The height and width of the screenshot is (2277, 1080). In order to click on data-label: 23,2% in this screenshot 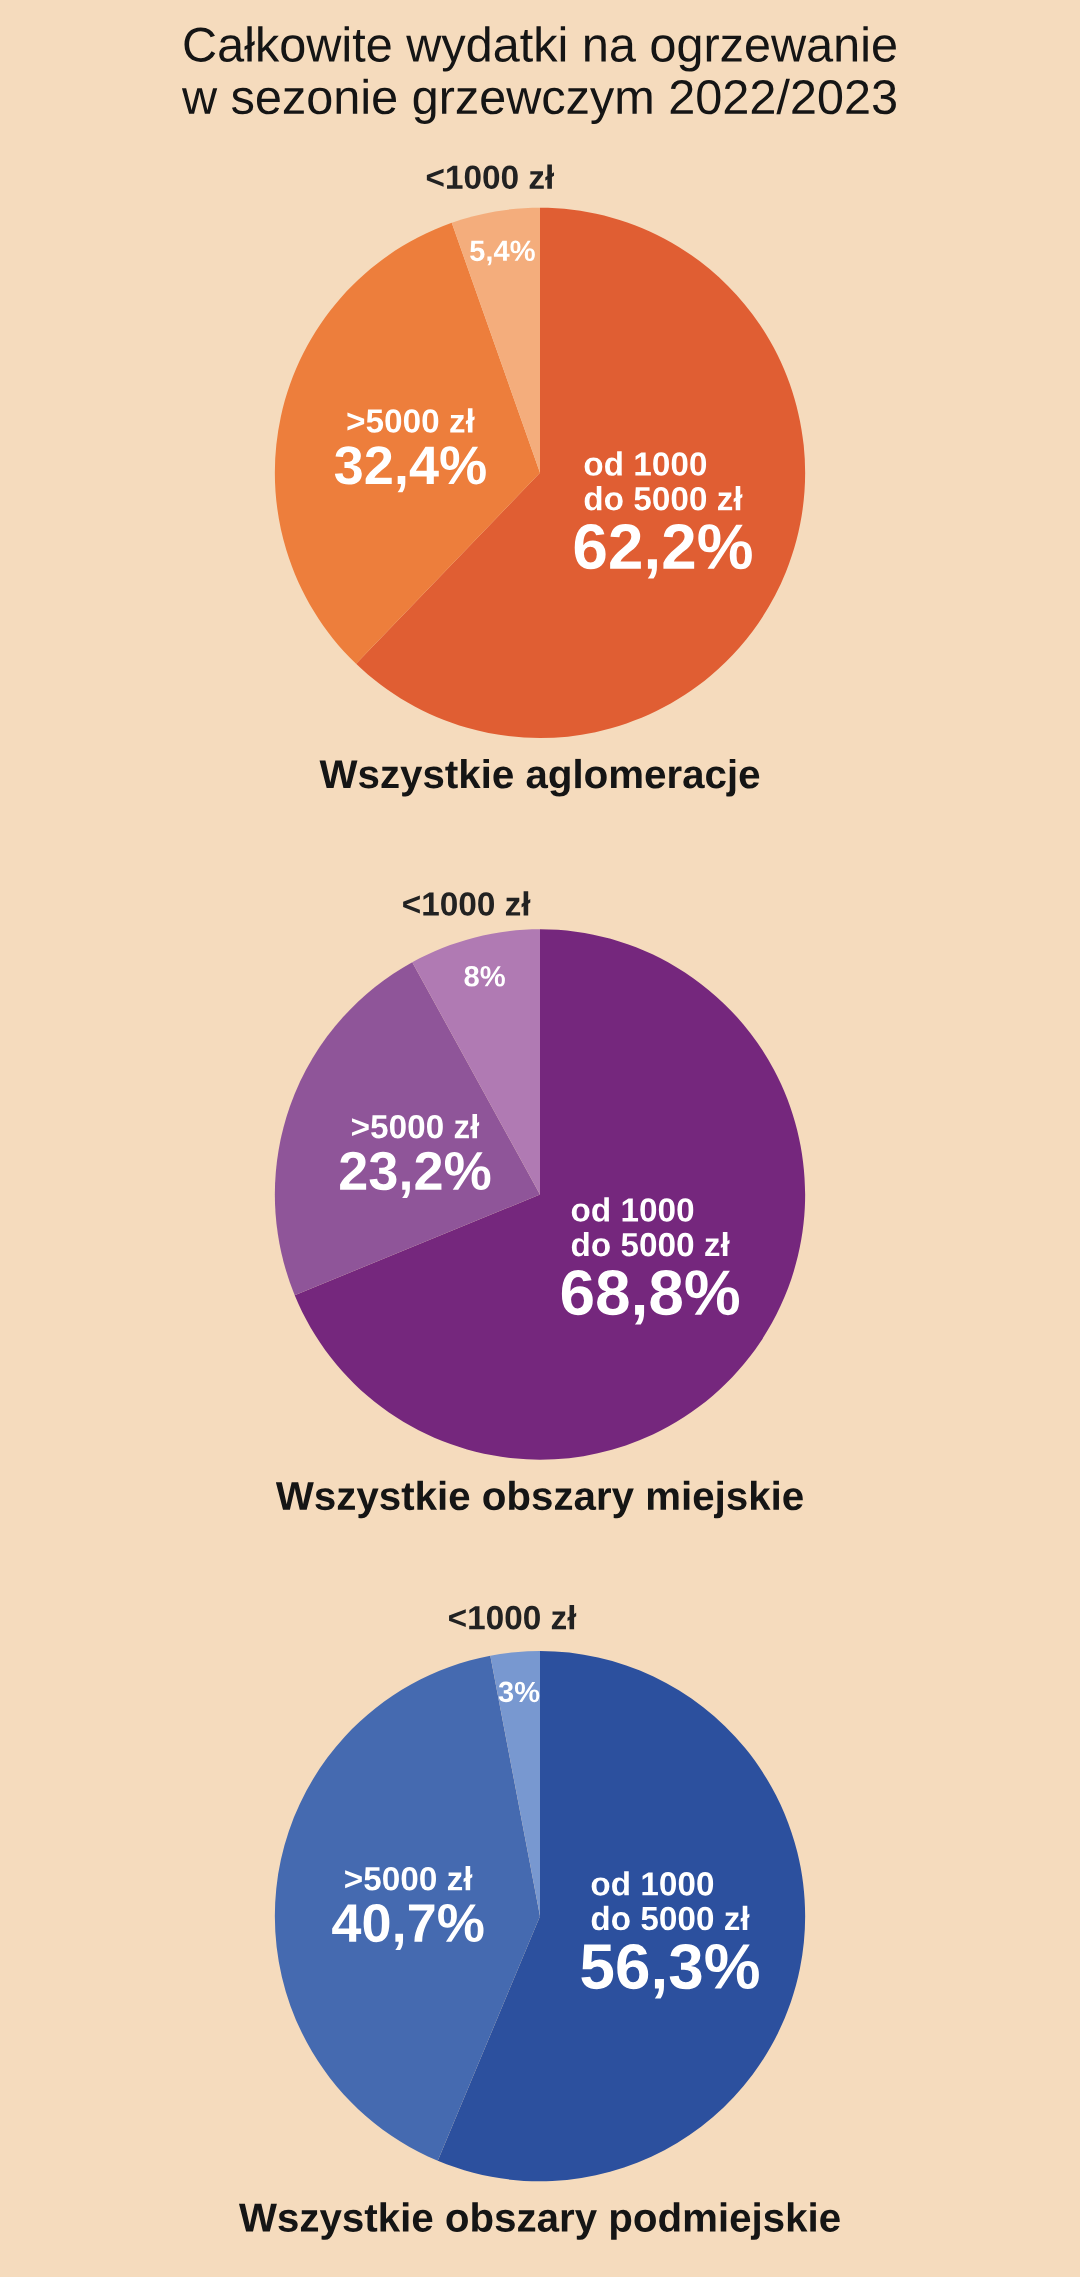, I will do `click(415, 1175)`.